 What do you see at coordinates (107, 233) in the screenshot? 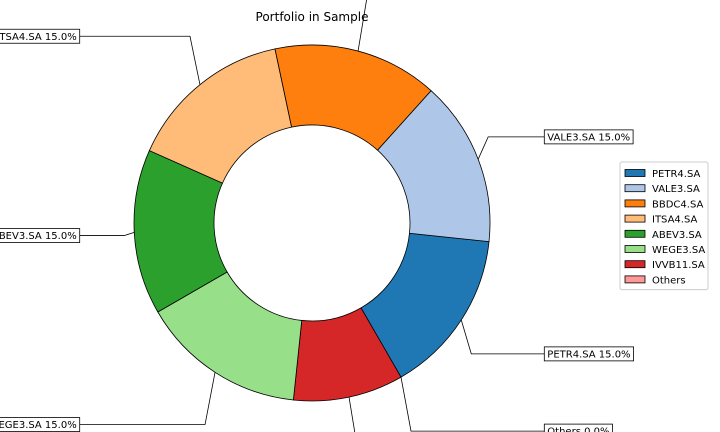
I see `connector-abev3-sa` at bounding box center [107, 233].